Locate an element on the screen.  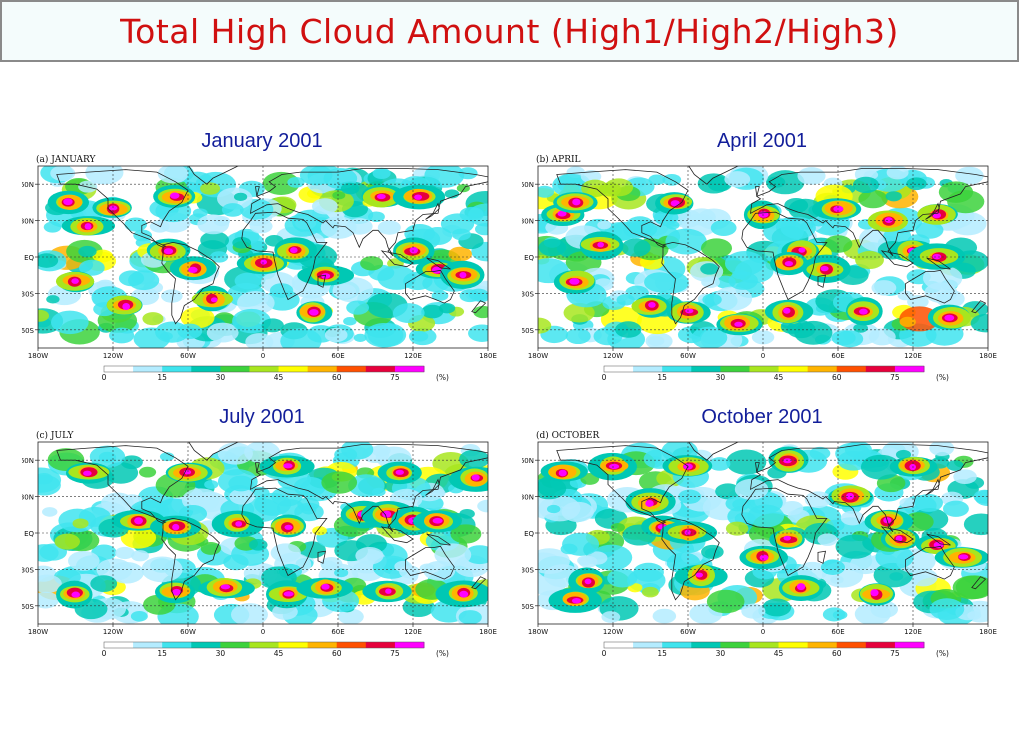
panel-label: (a) JANUARY is located at coordinates (66, 159).